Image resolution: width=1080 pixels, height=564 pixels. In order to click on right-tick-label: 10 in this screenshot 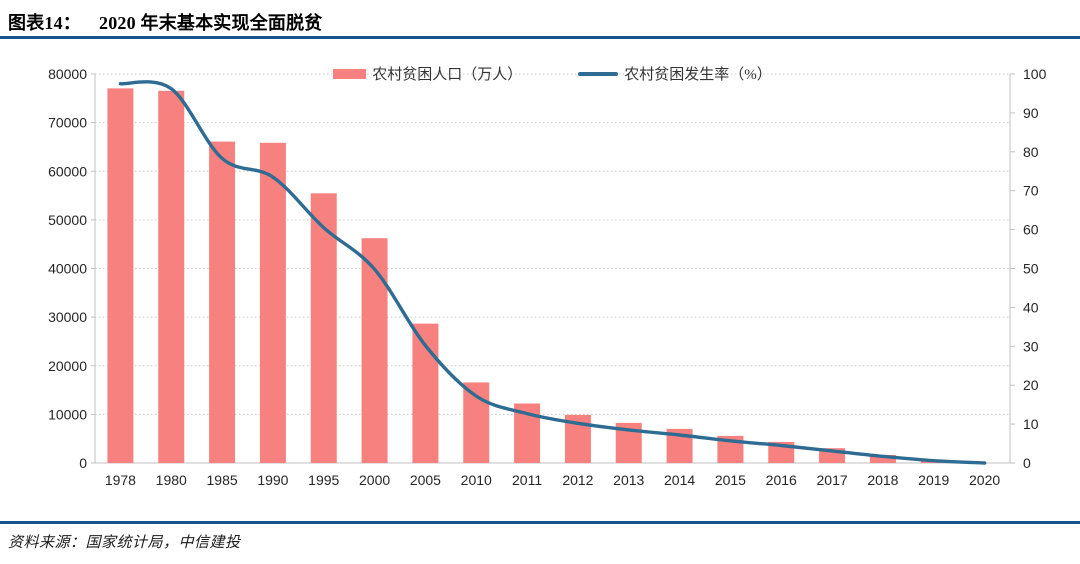, I will do `click(1031, 424)`.